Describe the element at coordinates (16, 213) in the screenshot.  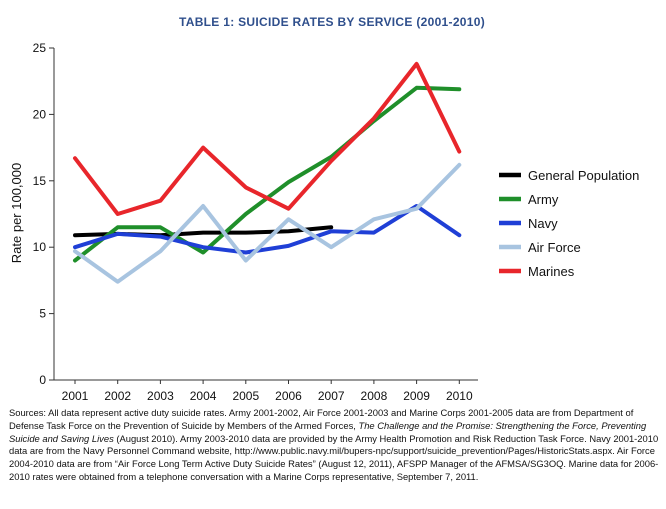
I see `y-axis-label: Rate per 100,000` at that location.